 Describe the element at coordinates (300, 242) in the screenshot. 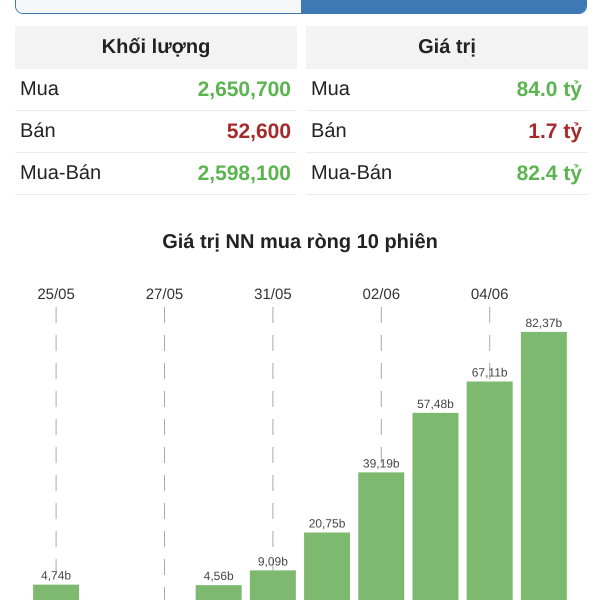

I see `chart-title: Giá trị NN mua ròng 10 phiên` at that location.